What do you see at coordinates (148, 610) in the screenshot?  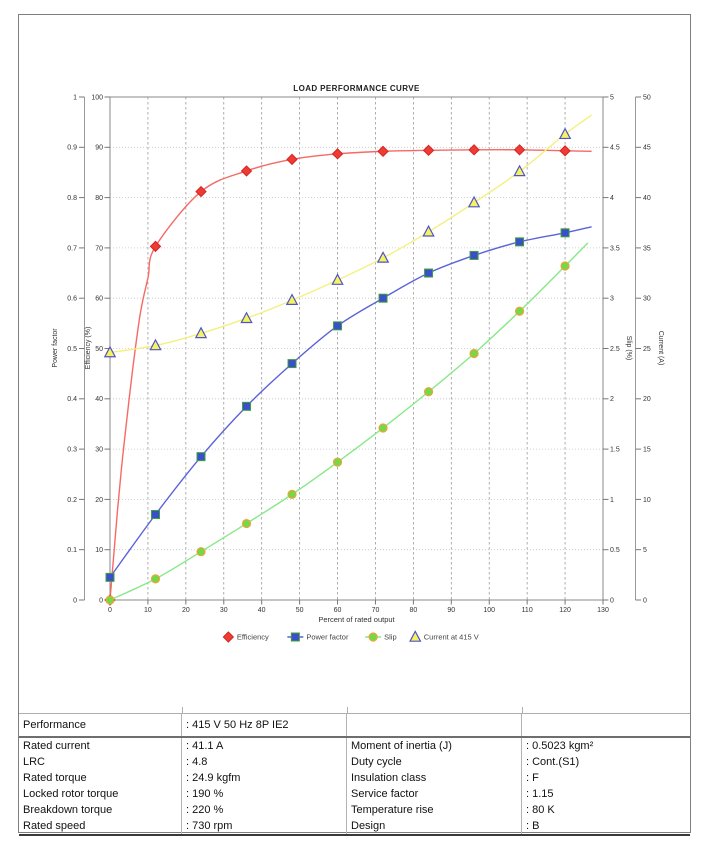 I see `axis-tick-label: 10` at bounding box center [148, 610].